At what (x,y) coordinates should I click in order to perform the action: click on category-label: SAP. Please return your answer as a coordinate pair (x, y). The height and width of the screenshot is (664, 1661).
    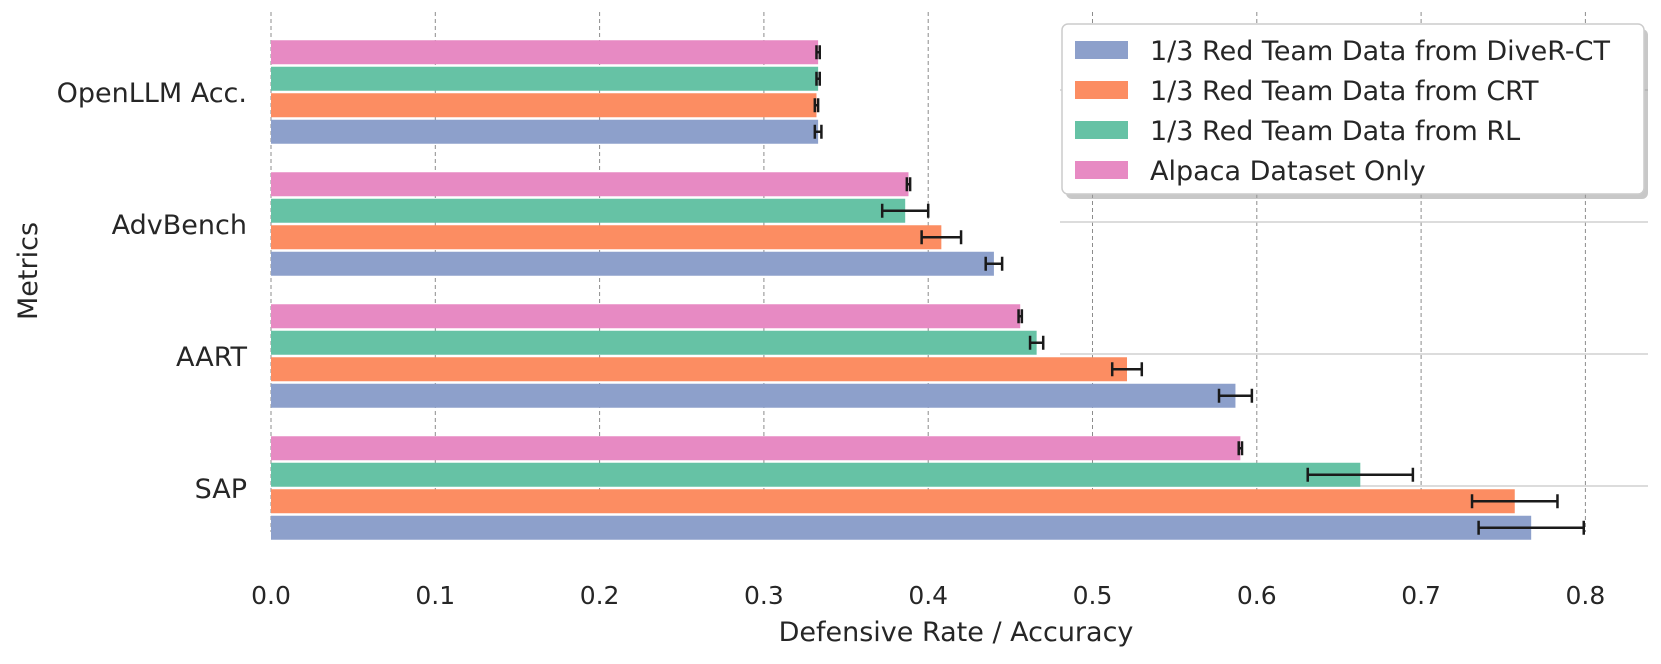
    Looking at the image, I should click on (221, 489).